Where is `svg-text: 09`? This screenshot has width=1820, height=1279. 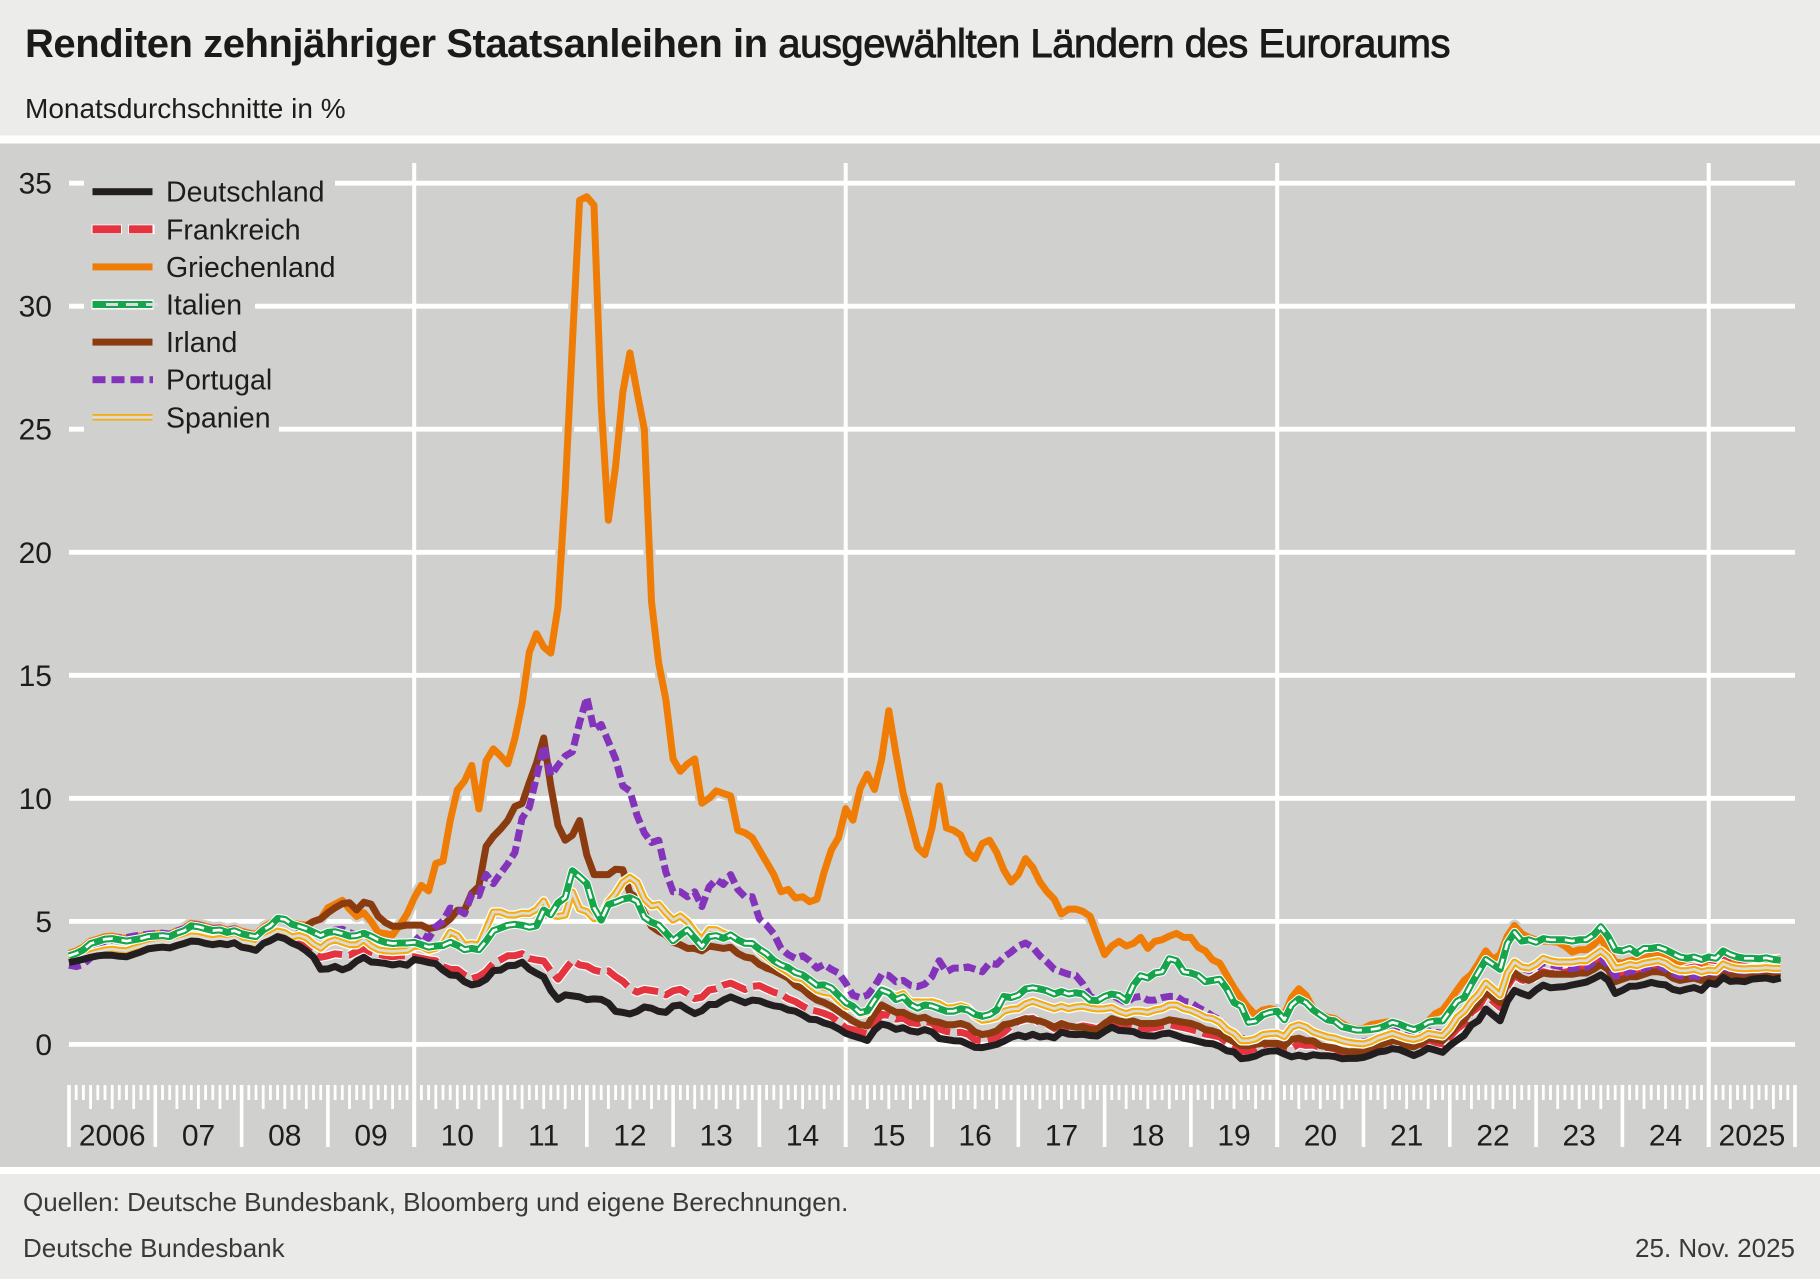
svg-text: 09 is located at coordinates (370, 1136).